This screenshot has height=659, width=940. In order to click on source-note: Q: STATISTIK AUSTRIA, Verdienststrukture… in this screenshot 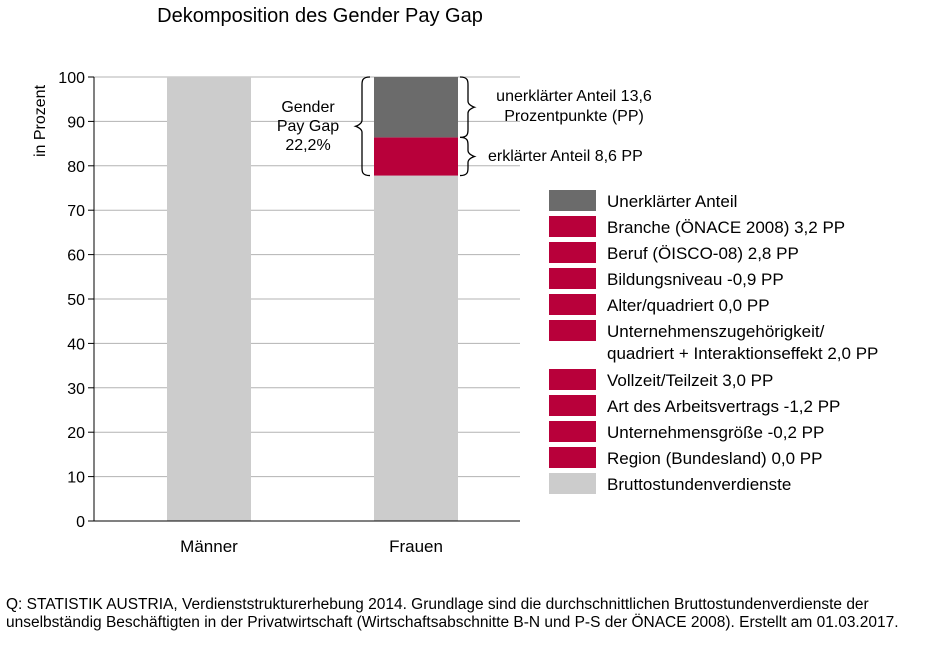, I will do `click(452, 613)`.